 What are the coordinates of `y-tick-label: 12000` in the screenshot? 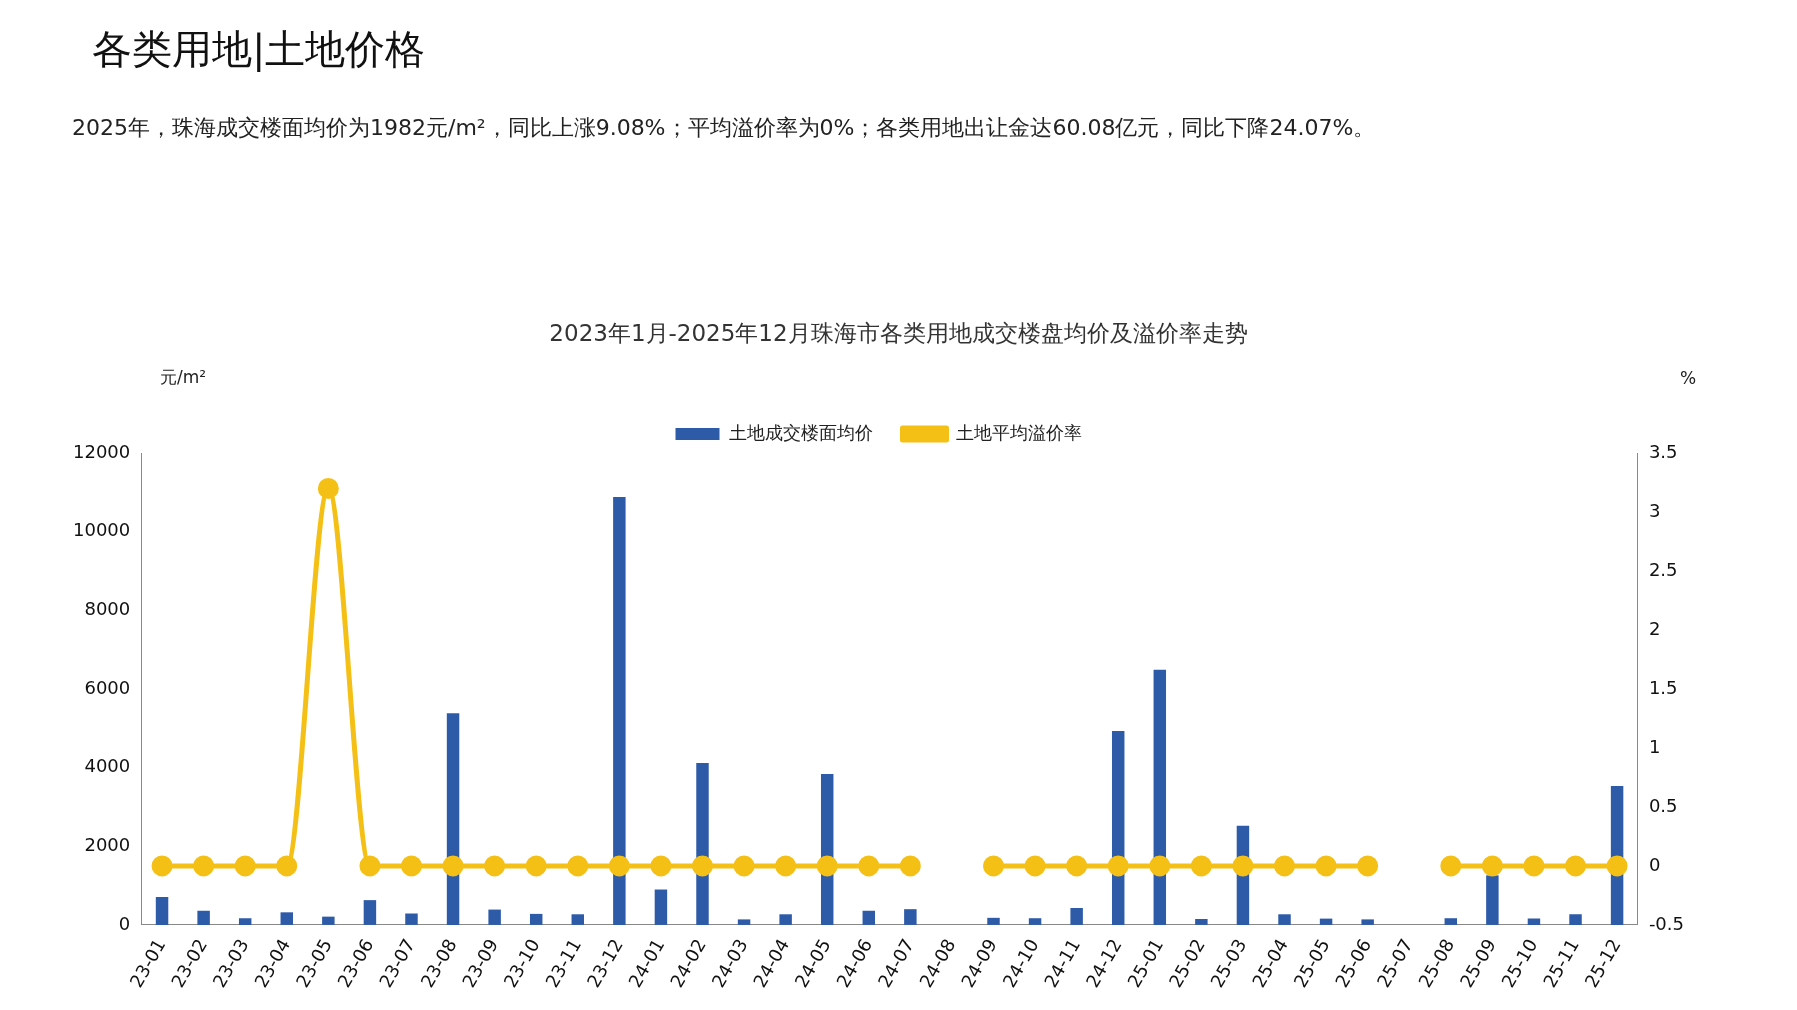 It's located at (102, 451).